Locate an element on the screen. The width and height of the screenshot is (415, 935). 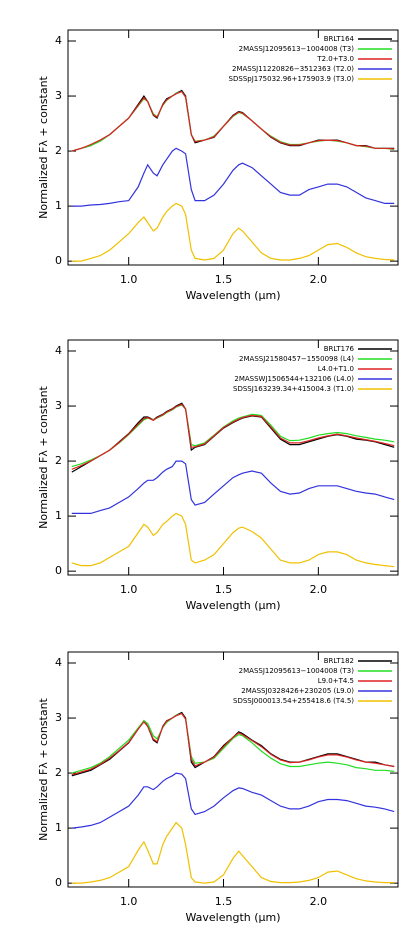
legend-label: 2MASSJ11220826−3512363 (T2.0) is located at coordinates (293, 69).